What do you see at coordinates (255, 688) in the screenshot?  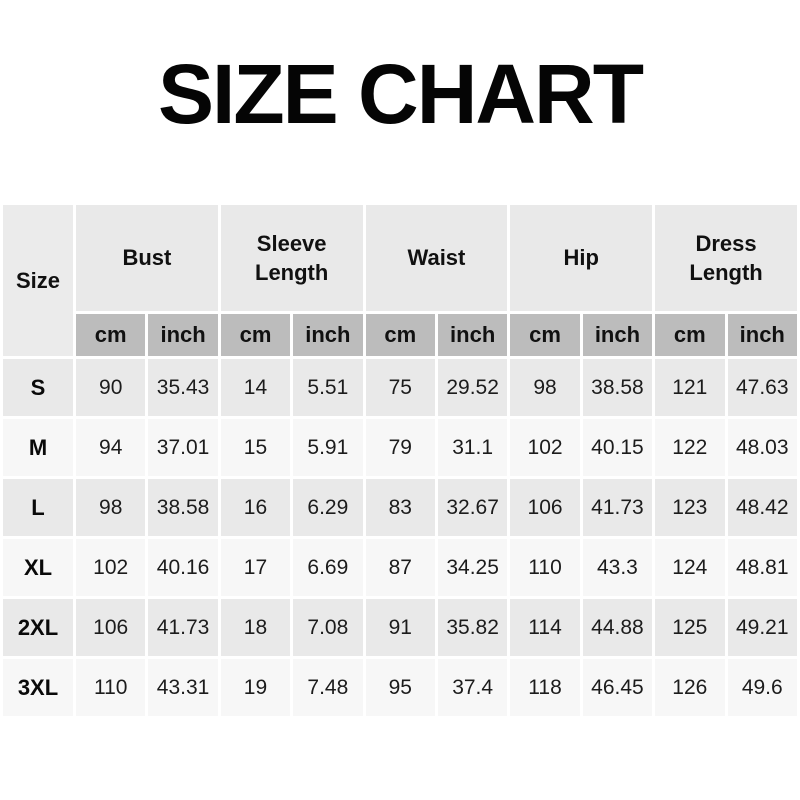 I see `cell-sleeve-cm: 19` at bounding box center [255, 688].